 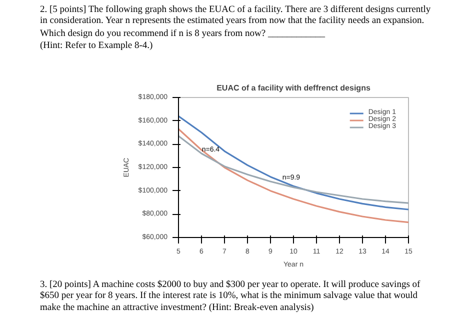 I want to click on text: 3. [20 points] A machine costs $2000 to buy and $300 per year to operate. It will produce savings of $650 per year for 8 years. If the interest rate is 10%, what is the minimum salvage value that would make the machine an attractive investment? (Hint: Break-even analysis), so click(x=231, y=297).